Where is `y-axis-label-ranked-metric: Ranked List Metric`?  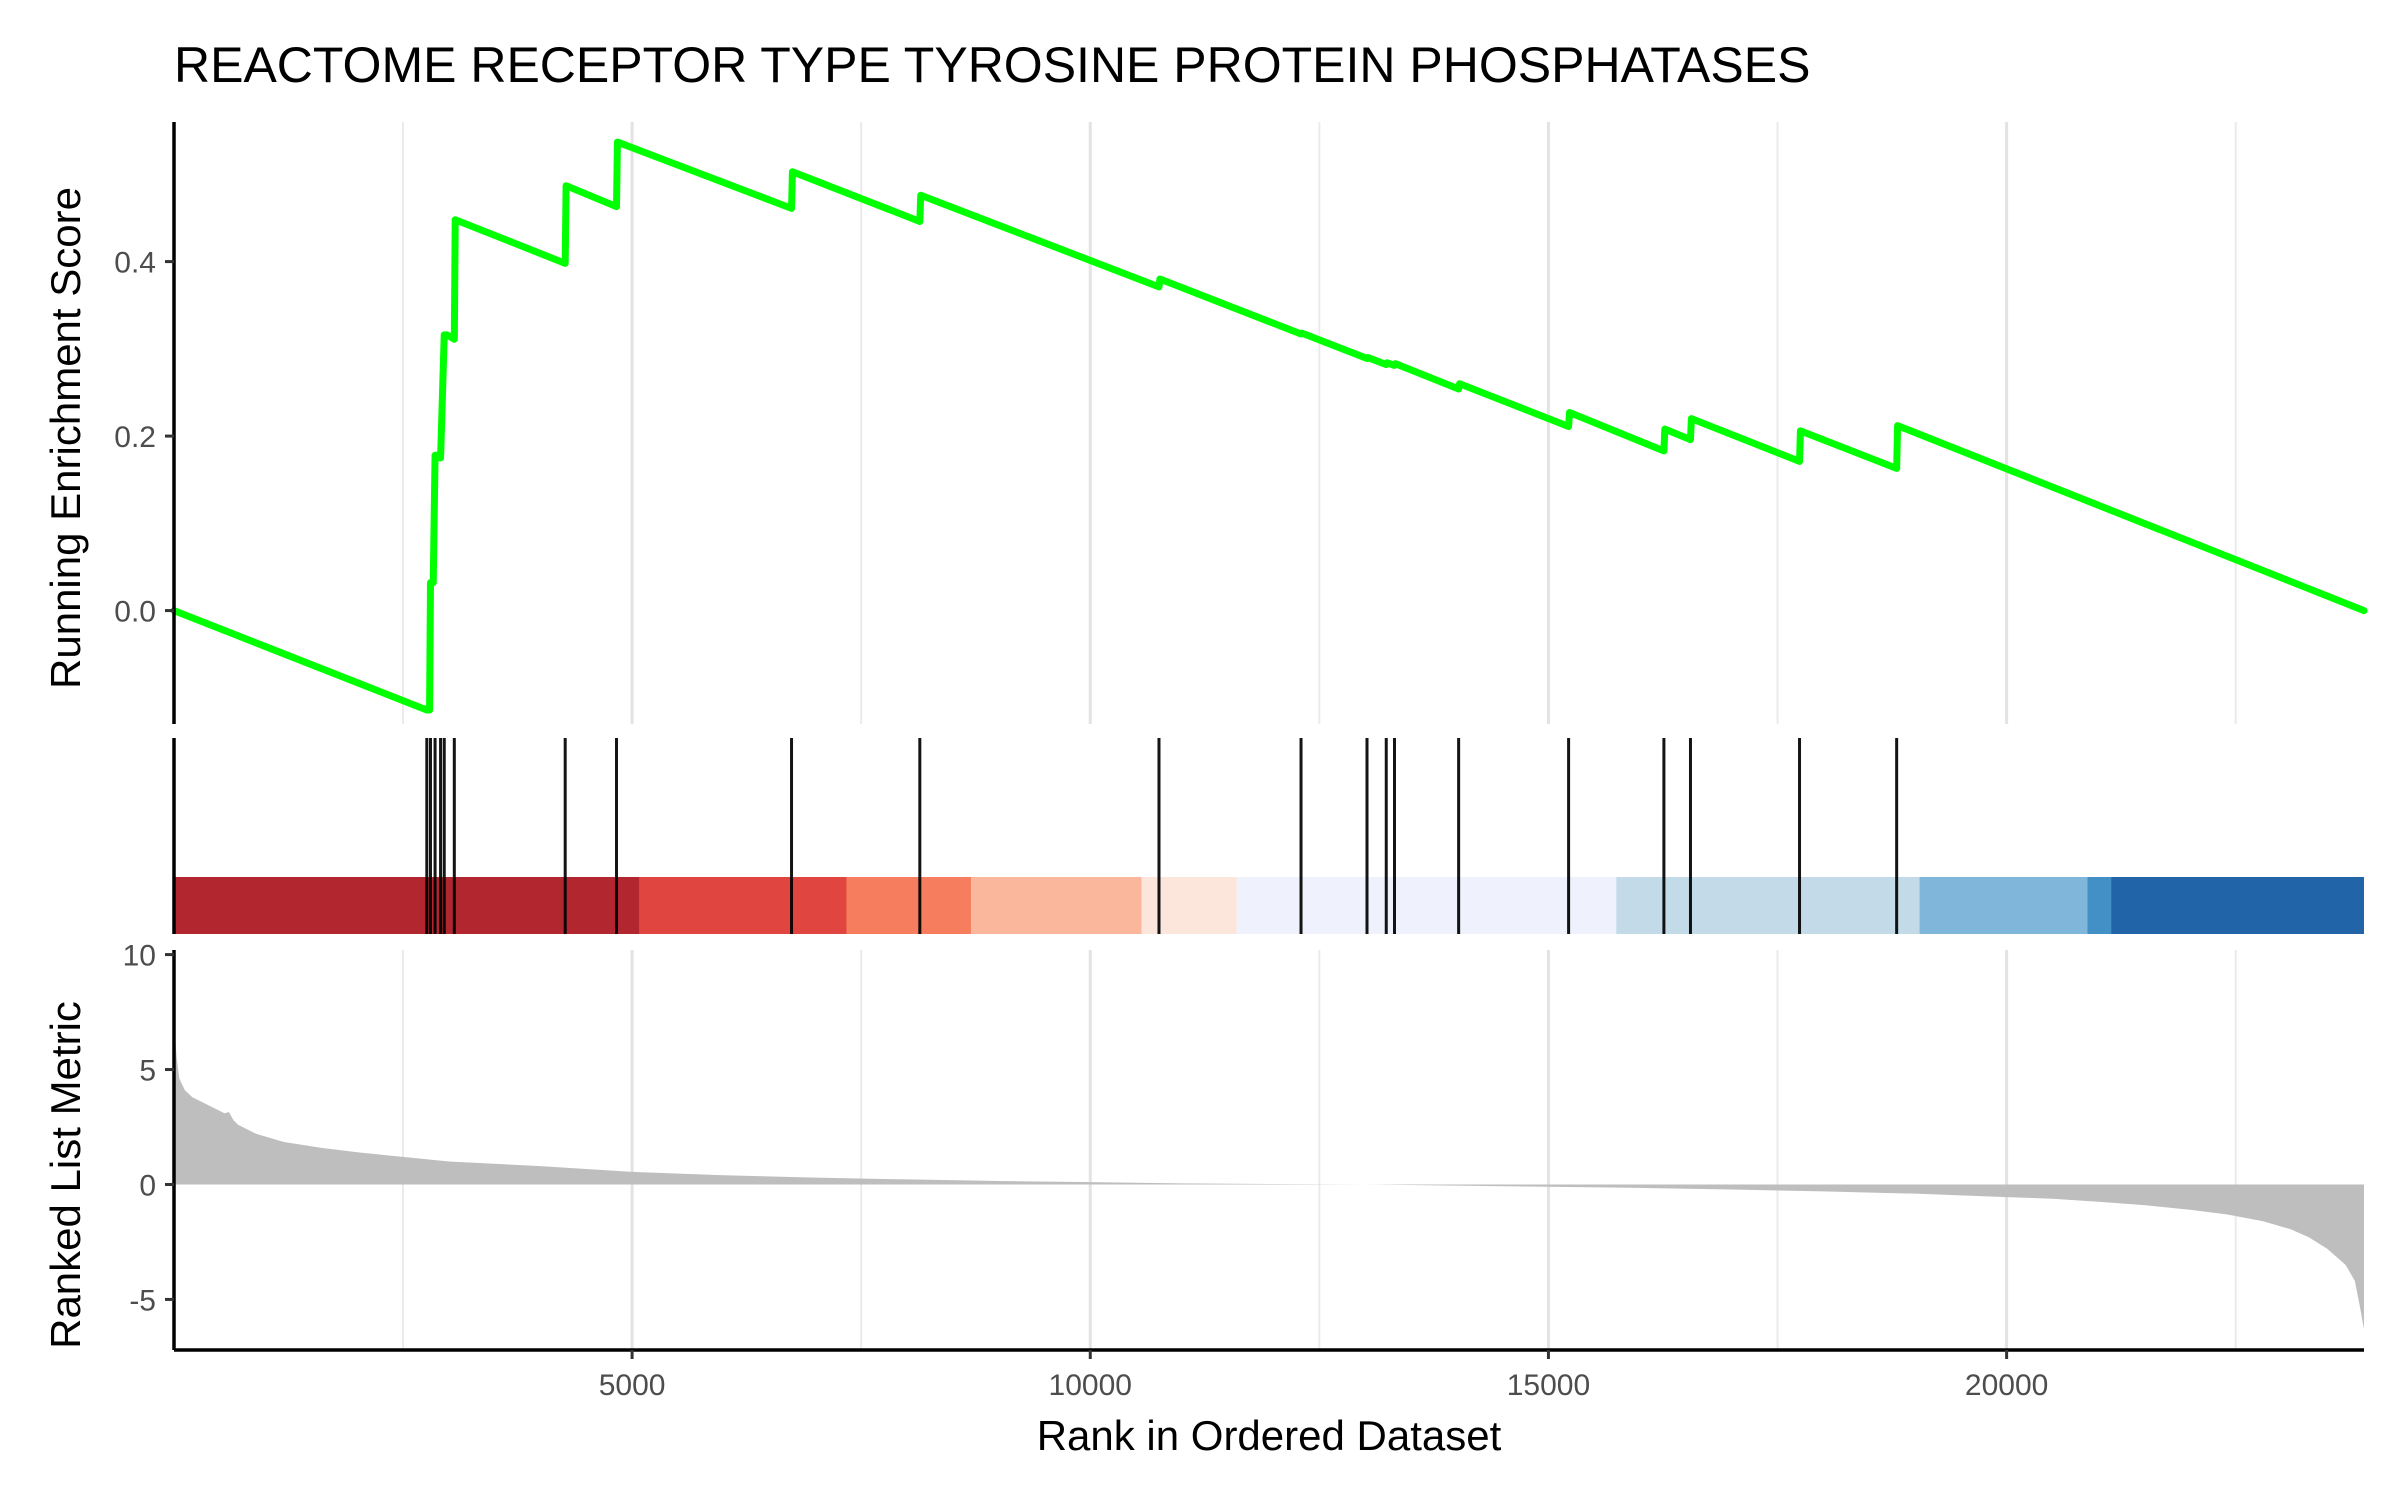 y-axis-label-ranked-metric: Ranked List Metric is located at coordinates (65, 1175).